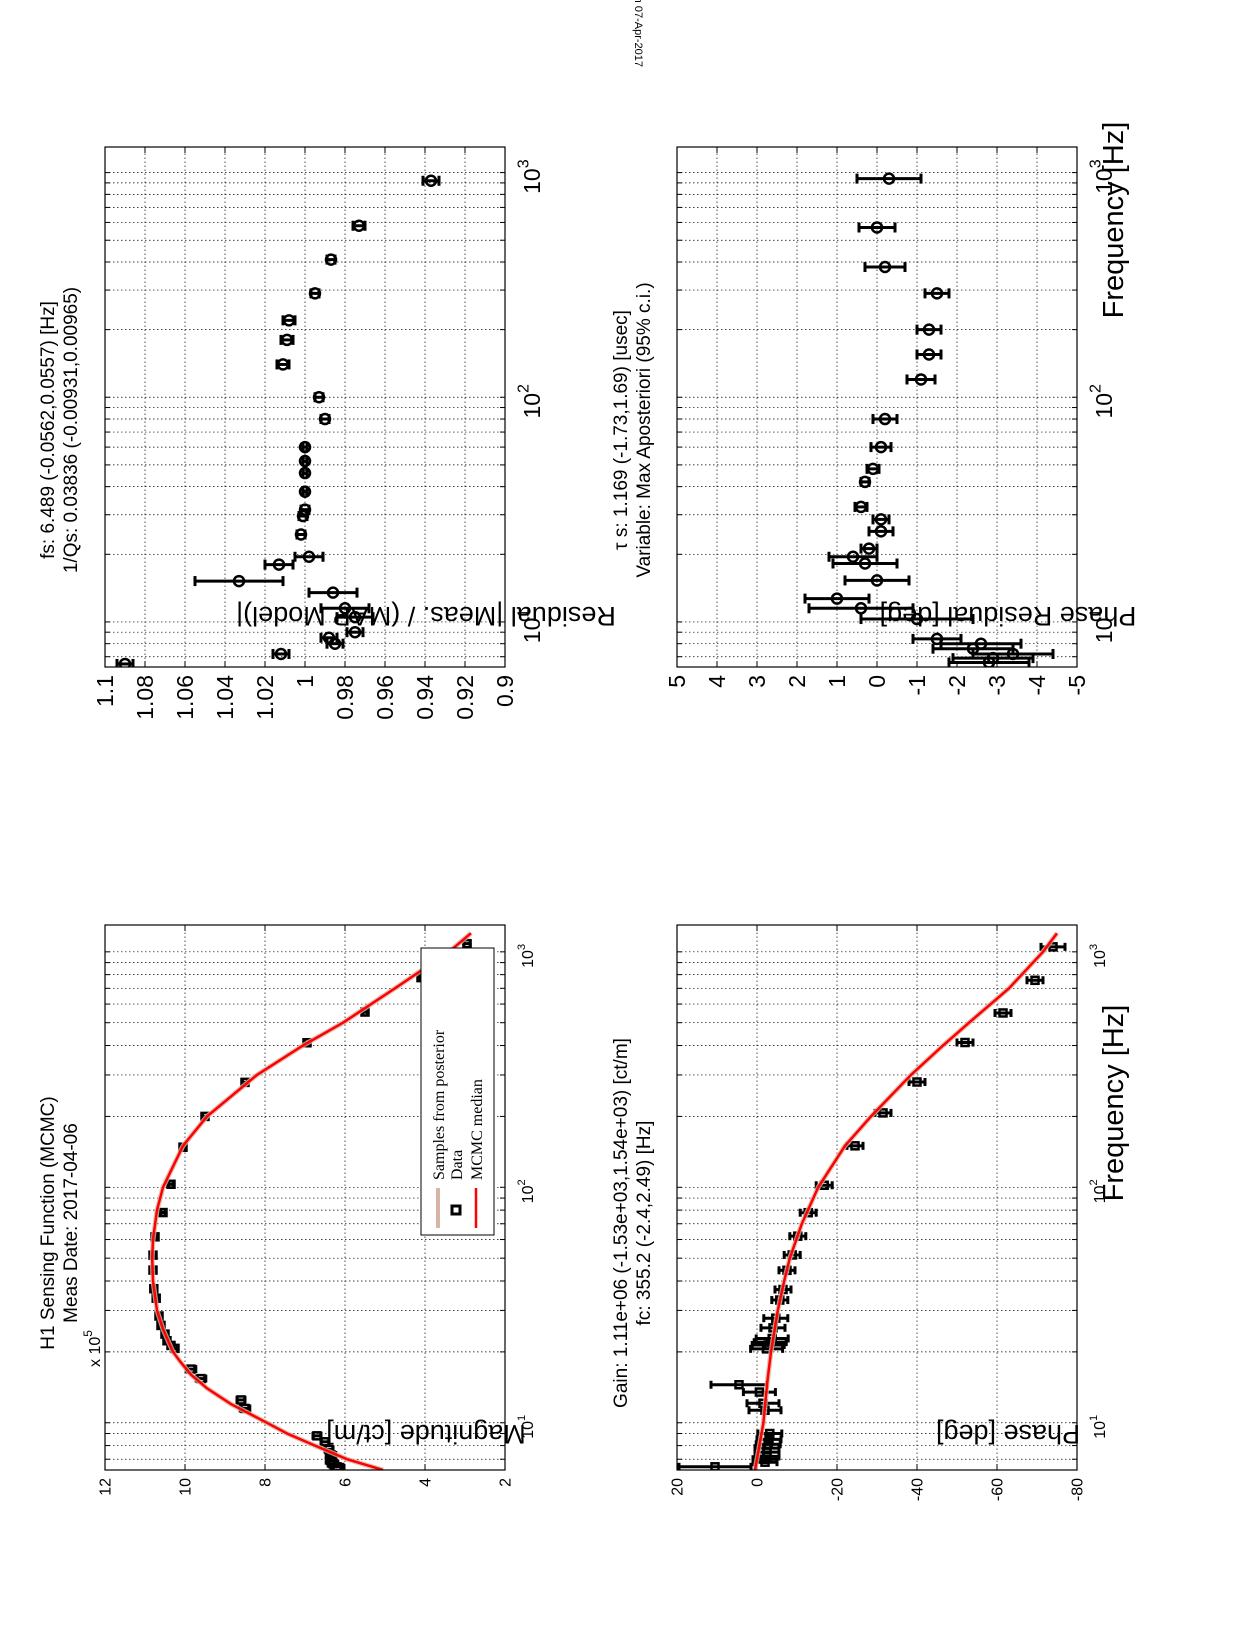  What do you see at coordinates (838, 1489) in the screenshot?
I see `y-tick-label: -20` at bounding box center [838, 1489].